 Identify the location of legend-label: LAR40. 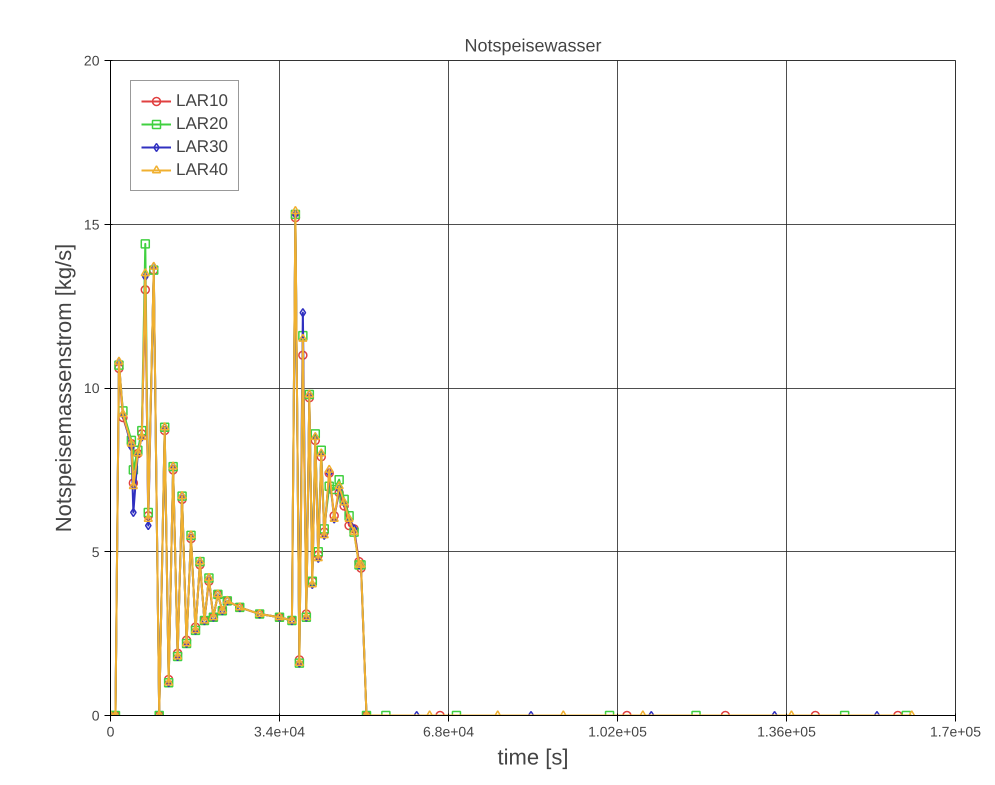
(202, 170).